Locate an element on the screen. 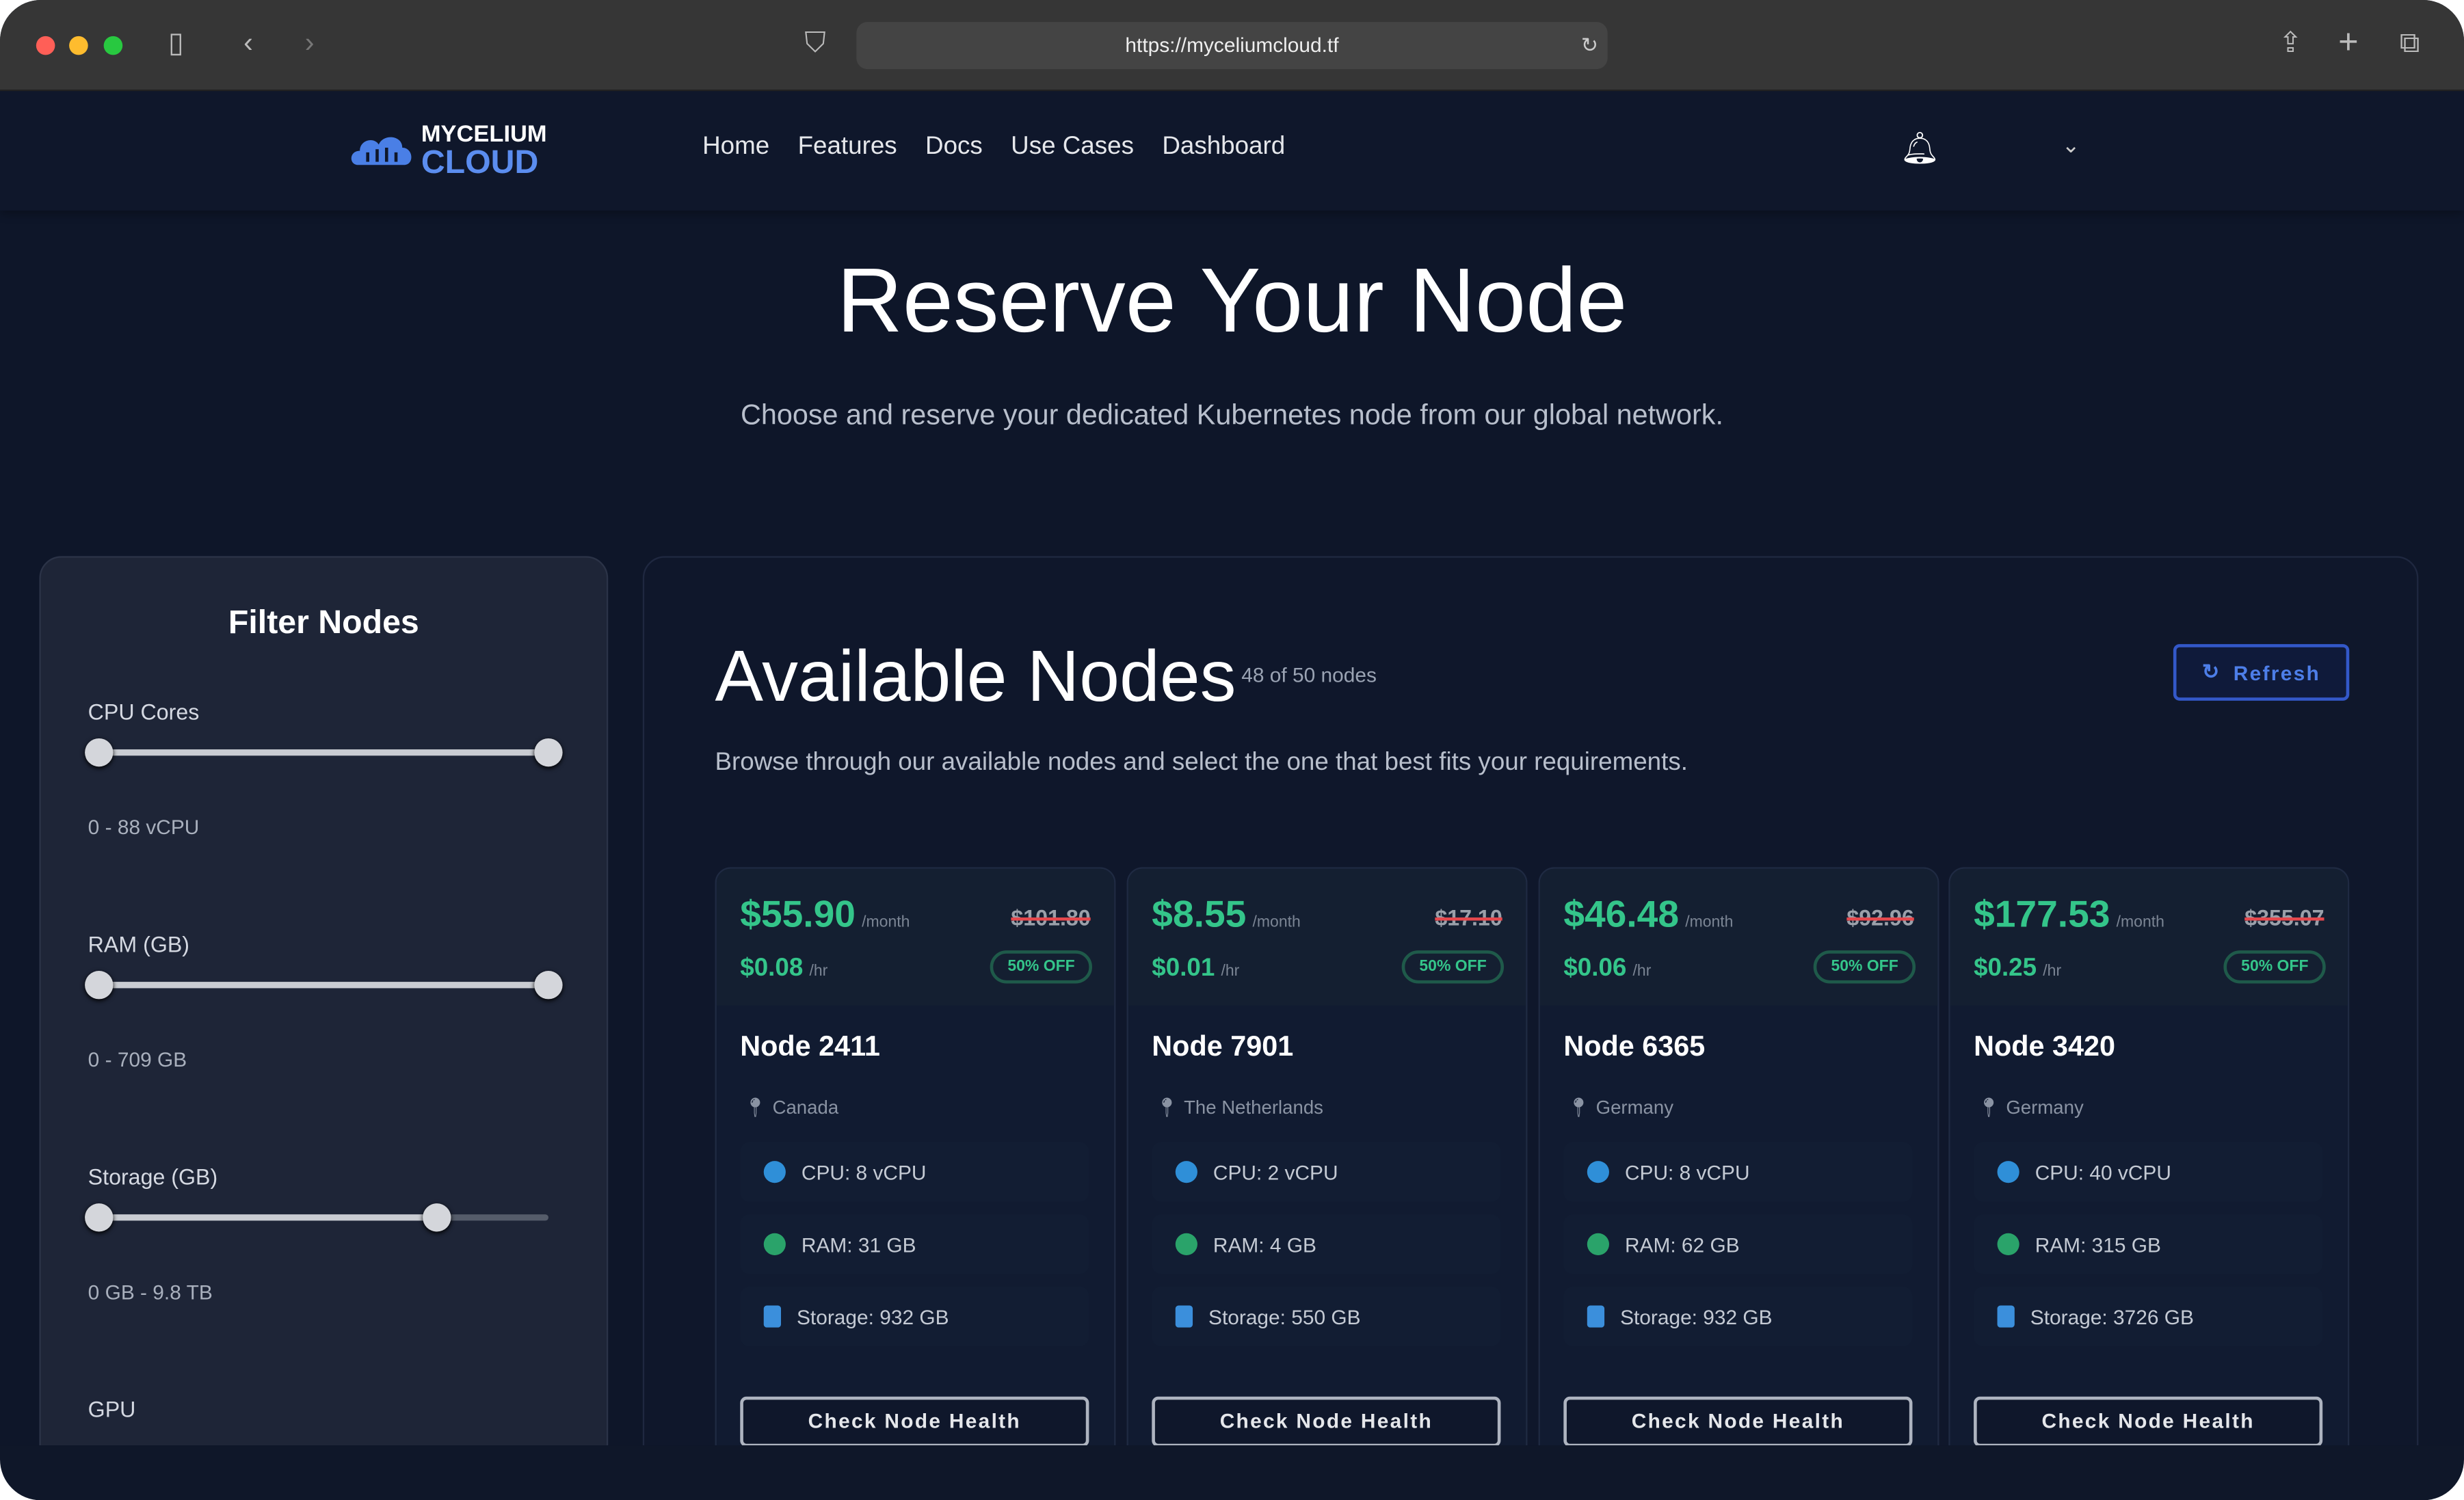 The height and width of the screenshot is (1500, 2464). cpu-spec: CPU: 40 vCPU is located at coordinates (2148, 1172).